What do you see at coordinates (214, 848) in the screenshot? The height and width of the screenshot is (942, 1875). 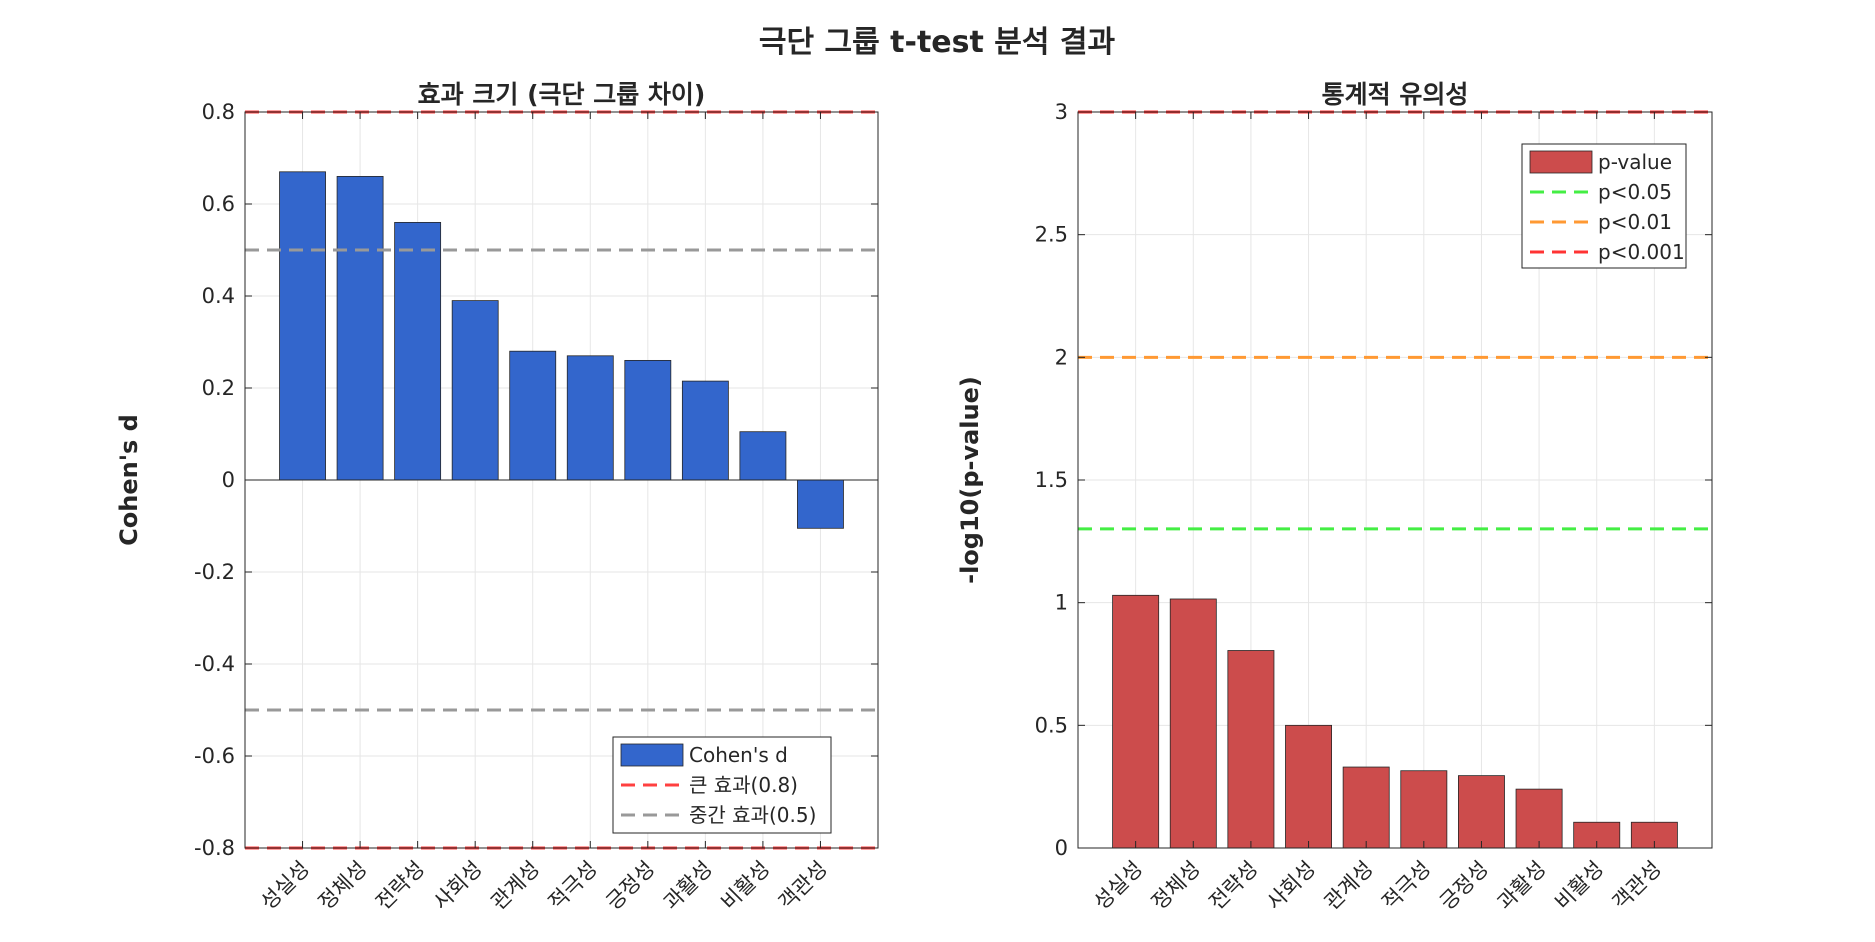 I see `y-tick-label: -0.8` at bounding box center [214, 848].